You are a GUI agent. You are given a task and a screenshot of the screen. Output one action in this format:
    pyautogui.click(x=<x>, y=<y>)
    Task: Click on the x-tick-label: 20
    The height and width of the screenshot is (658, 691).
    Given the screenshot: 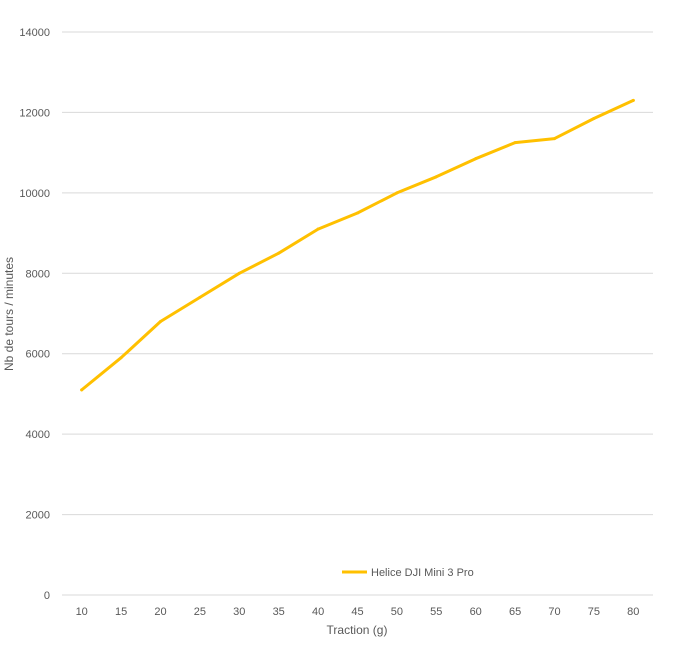 What is the action you would take?
    pyautogui.click(x=160, y=612)
    